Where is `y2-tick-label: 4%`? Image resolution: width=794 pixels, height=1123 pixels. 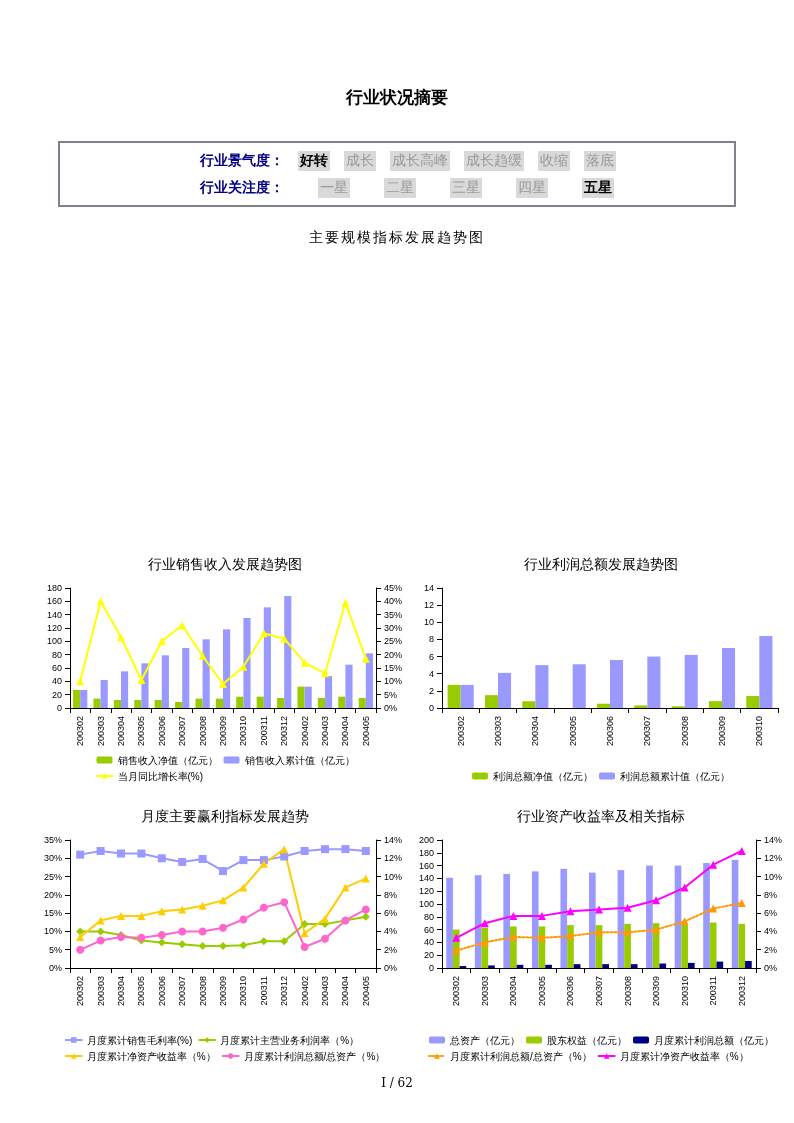 y2-tick-label: 4% is located at coordinates (391, 931).